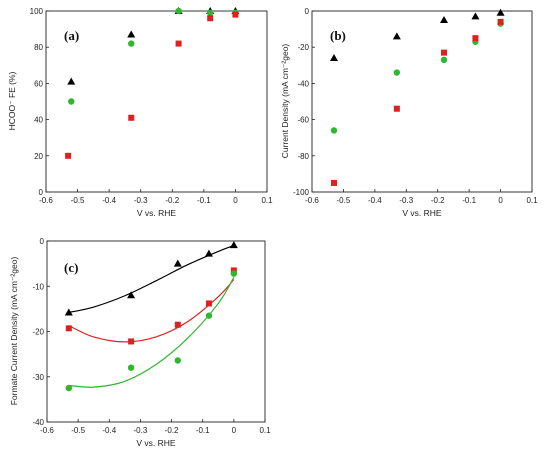 The width and height of the screenshot is (550, 459). What do you see at coordinates (12, 100) in the screenshot?
I see `y-axis-label: HCOO⁻ FE (%)` at bounding box center [12, 100].